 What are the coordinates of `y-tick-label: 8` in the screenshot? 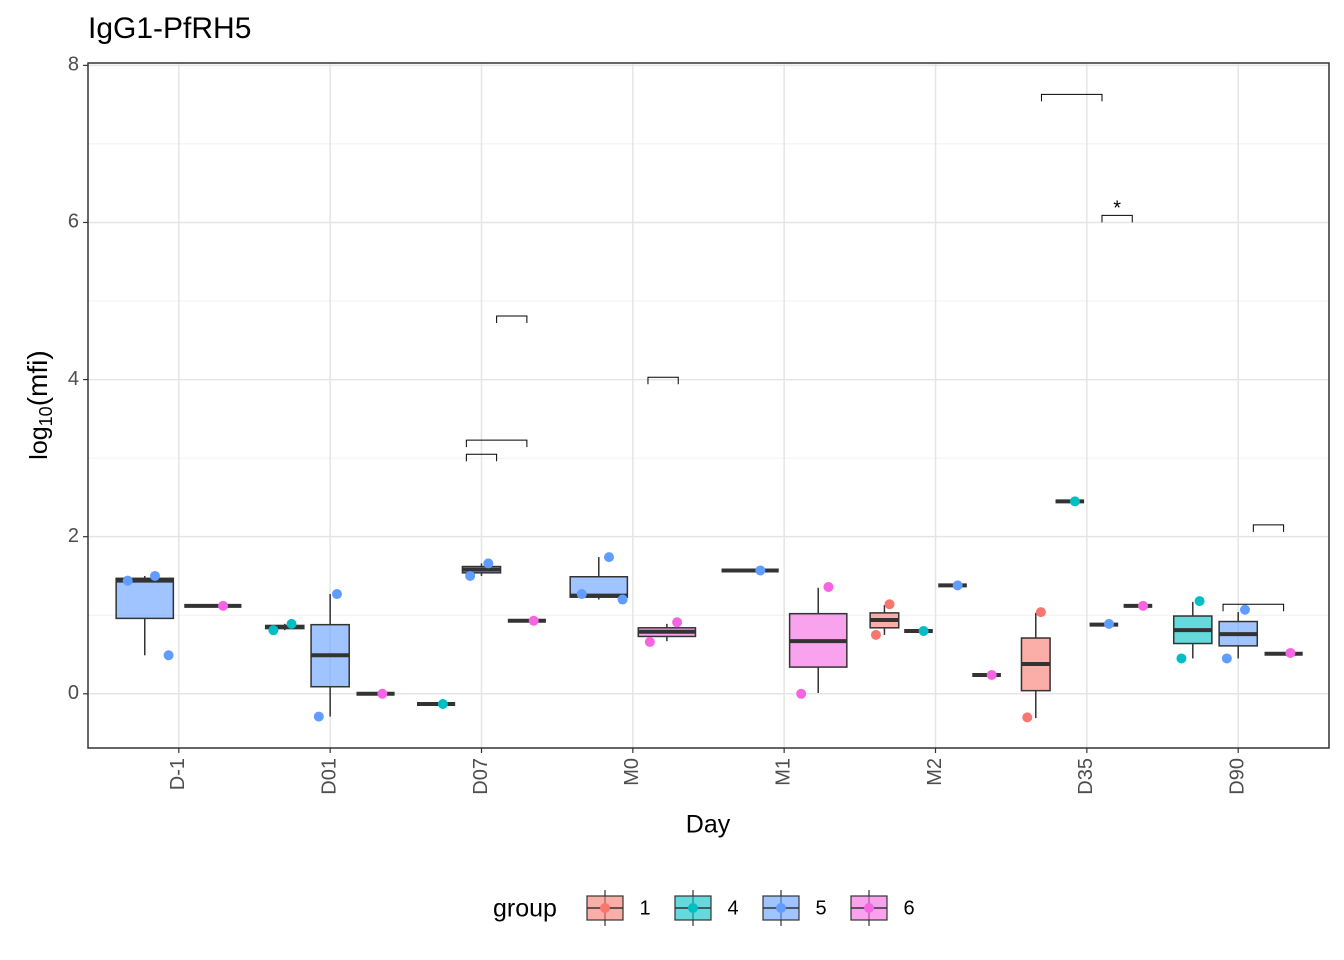 It's located at (73, 65).